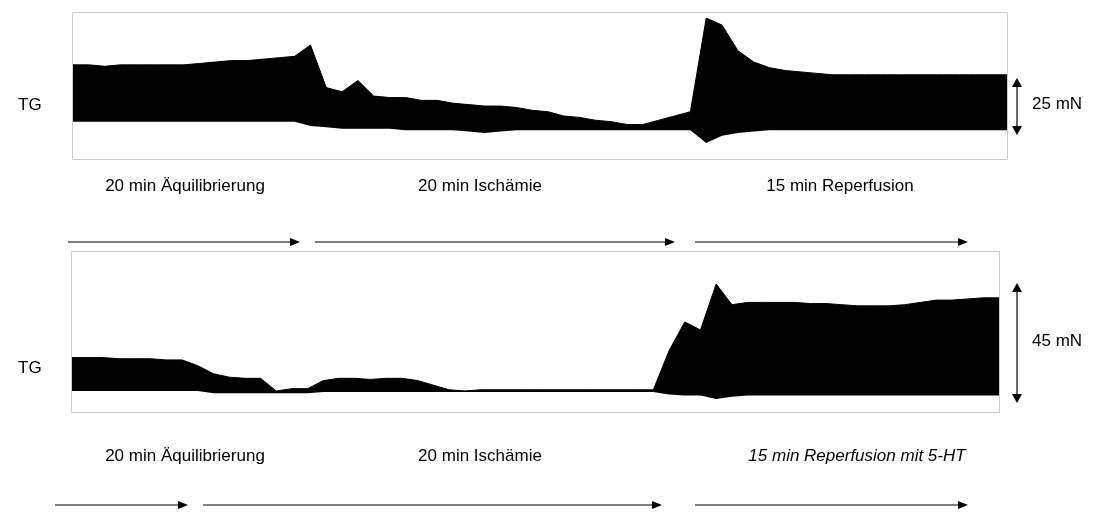 The width and height of the screenshot is (1120, 514). Describe the element at coordinates (857, 456) in the screenshot. I see `text: 15 min Reperfusion mit 5-HT` at that location.